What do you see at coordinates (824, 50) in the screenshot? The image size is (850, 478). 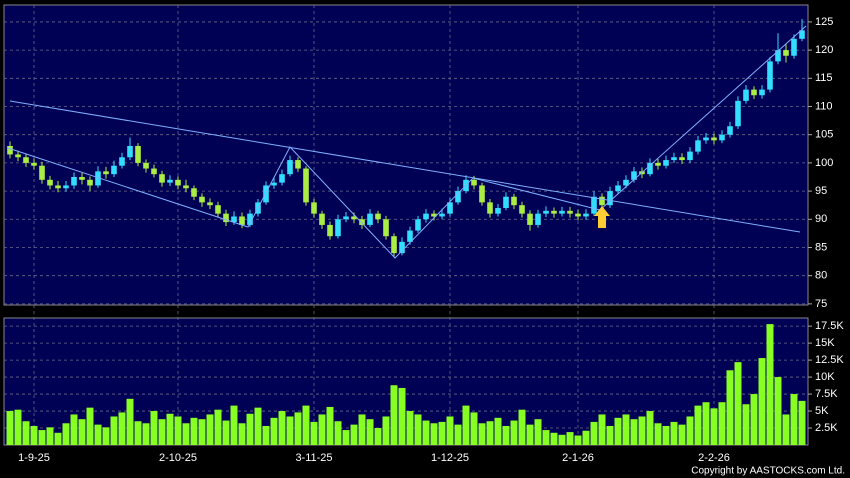 I see `y-tick-label: 120` at bounding box center [824, 50].